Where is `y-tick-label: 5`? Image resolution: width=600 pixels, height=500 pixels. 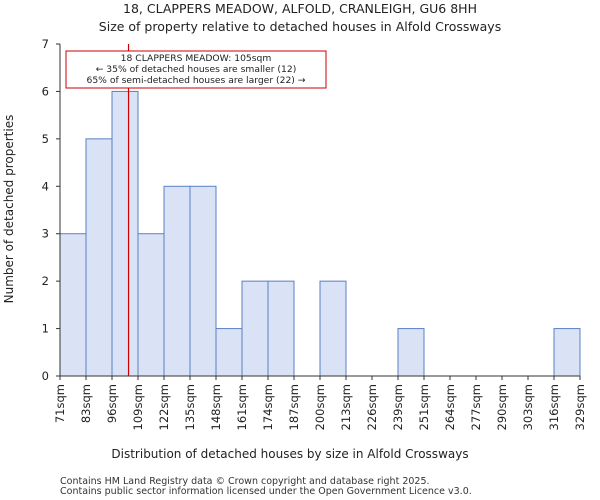 y-tick-label: 5 is located at coordinates (45, 139).